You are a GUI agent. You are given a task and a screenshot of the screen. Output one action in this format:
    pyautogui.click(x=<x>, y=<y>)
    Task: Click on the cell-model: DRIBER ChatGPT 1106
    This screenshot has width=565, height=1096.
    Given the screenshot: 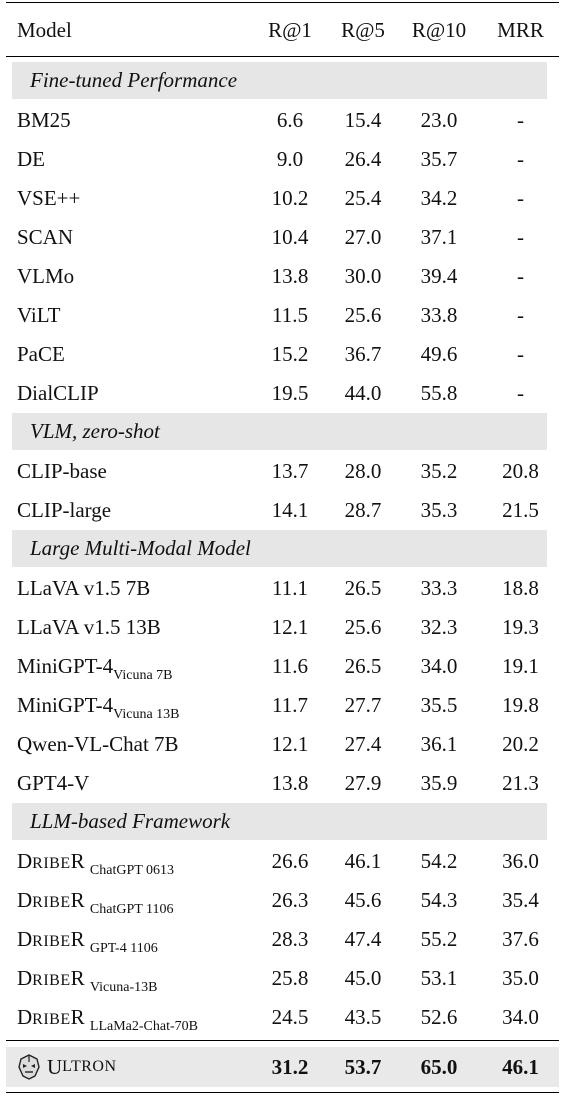 What is the action you would take?
    pyautogui.click(x=128, y=902)
    